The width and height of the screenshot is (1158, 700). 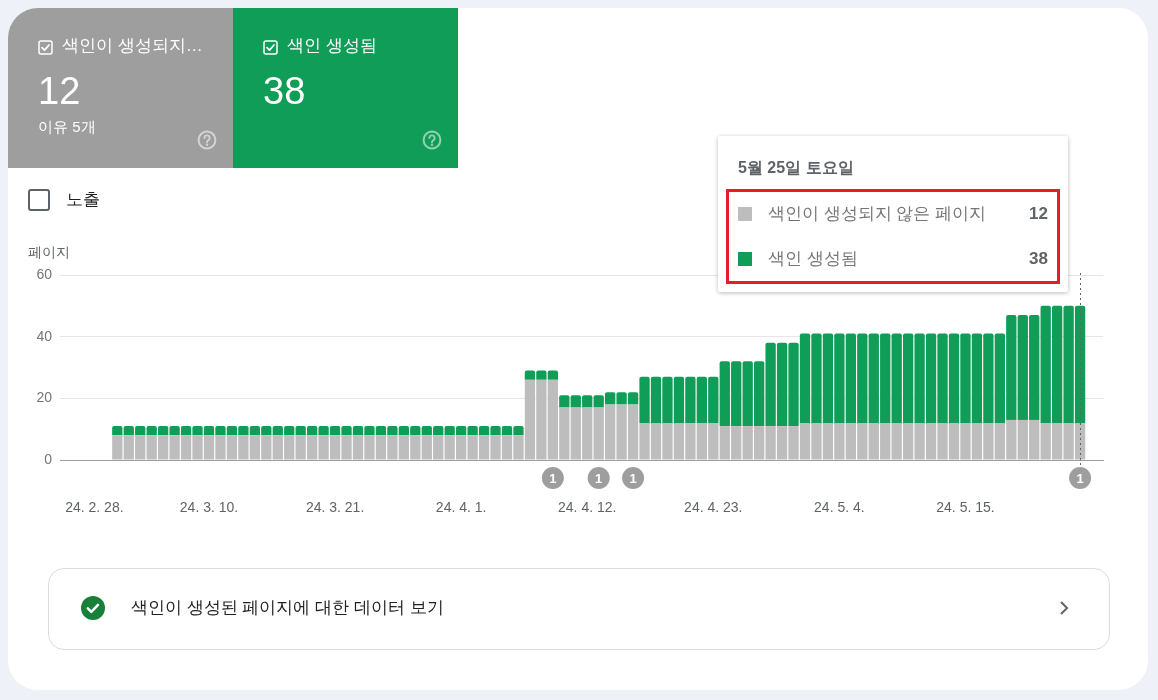 What do you see at coordinates (67, 127) in the screenshot?
I see `text: 이유 5개` at bounding box center [67, 127].